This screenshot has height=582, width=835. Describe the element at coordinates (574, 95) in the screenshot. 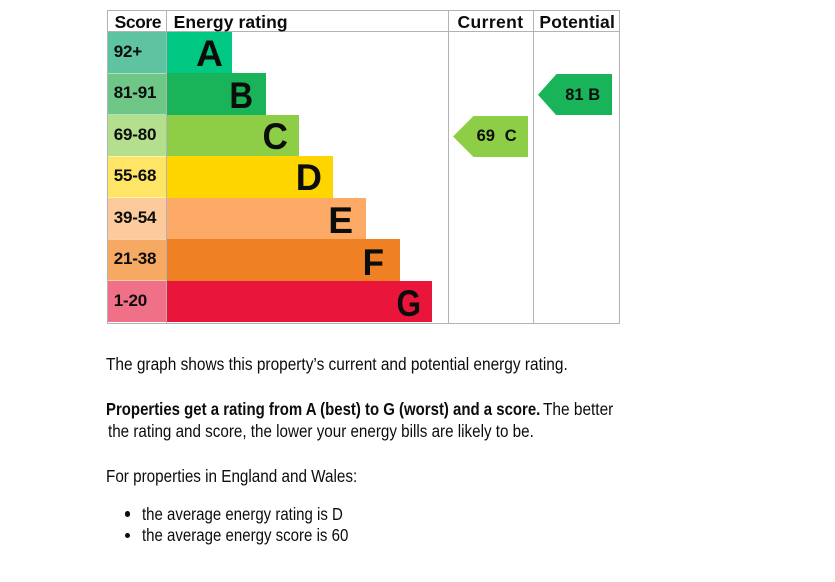

I see `svg-text: 81` at that location.